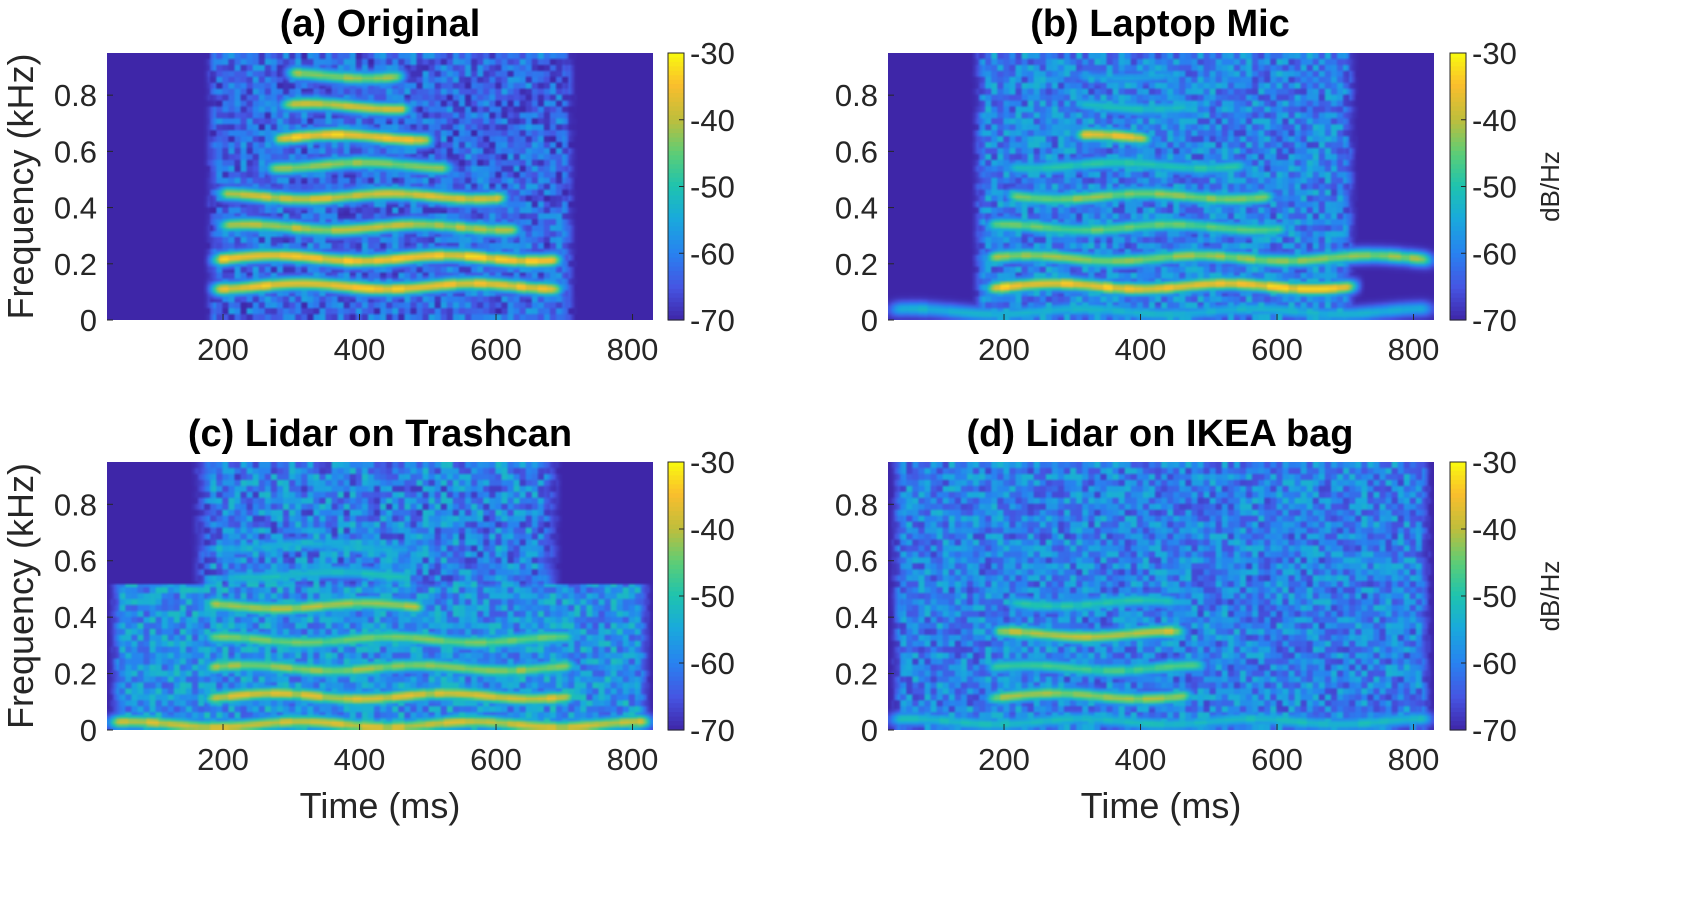  Describe the element at coordinates (856, 95) in the screenshot. I see `y-tick-label: 0.8` at that location.